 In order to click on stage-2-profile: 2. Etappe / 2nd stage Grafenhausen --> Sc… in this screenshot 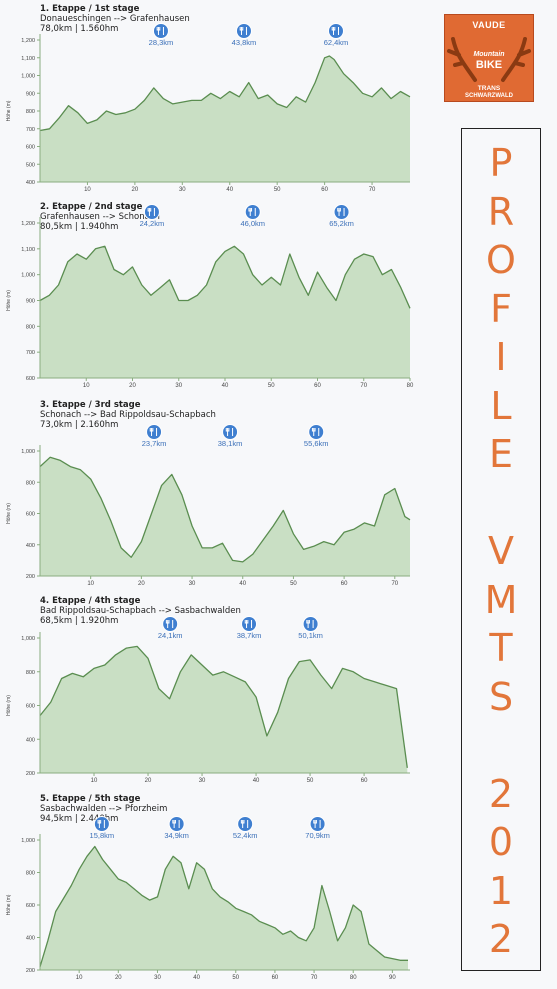, I will do `click(215, 293)`.